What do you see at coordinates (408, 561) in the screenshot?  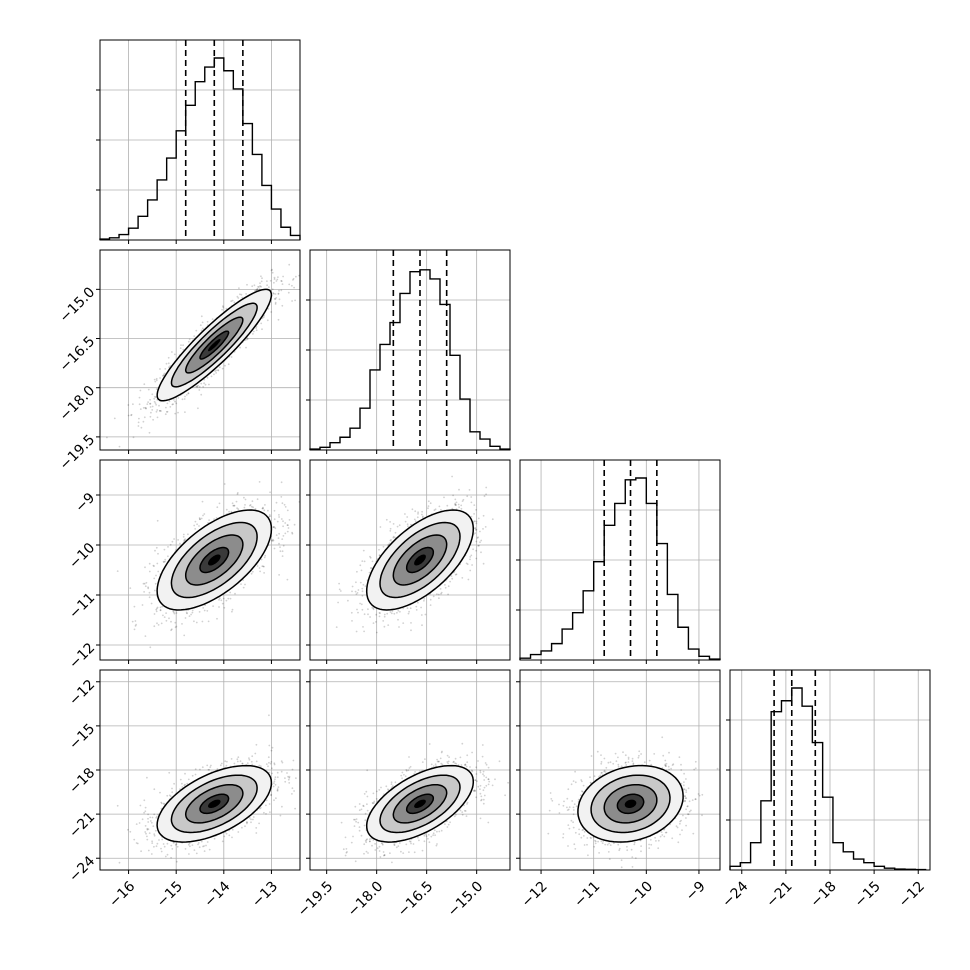 I see `scatter-density-panel` at bounding box center [408, 561].